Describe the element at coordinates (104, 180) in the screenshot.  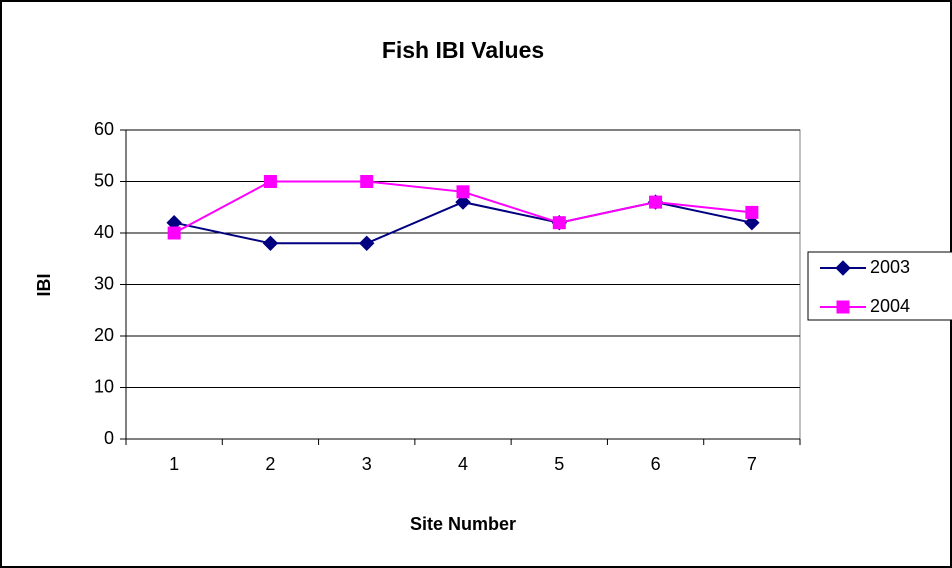
I see `y-tick-label: 50` at that location.